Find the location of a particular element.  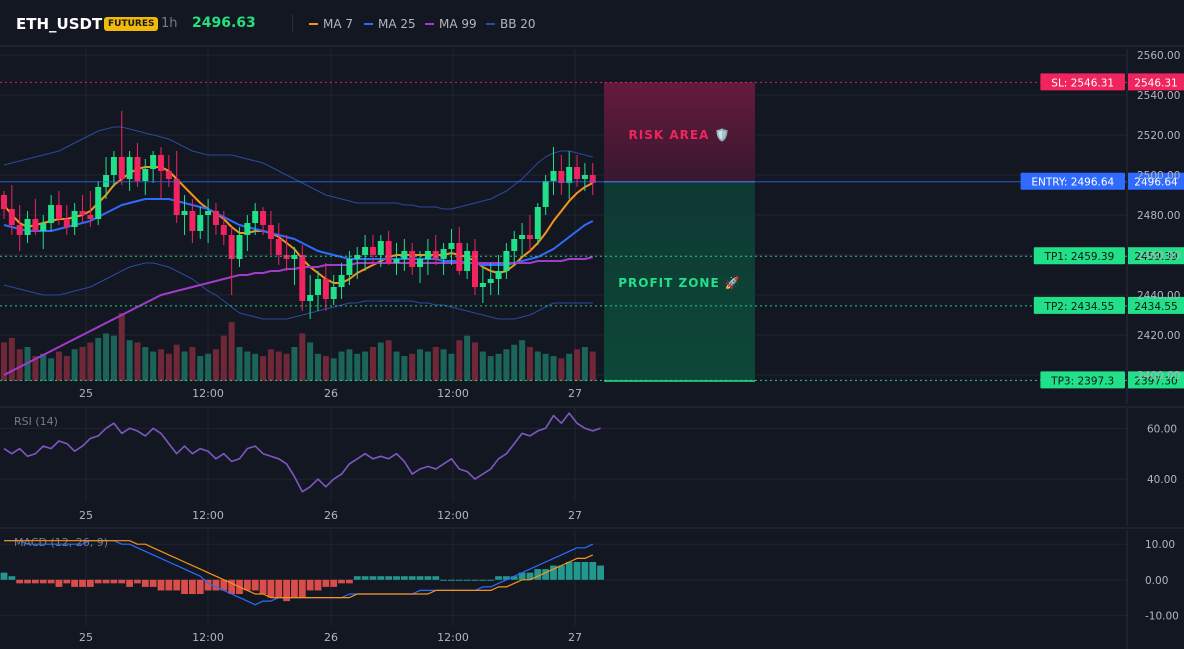

bb-lower-line is located at coordinates (298, 291).